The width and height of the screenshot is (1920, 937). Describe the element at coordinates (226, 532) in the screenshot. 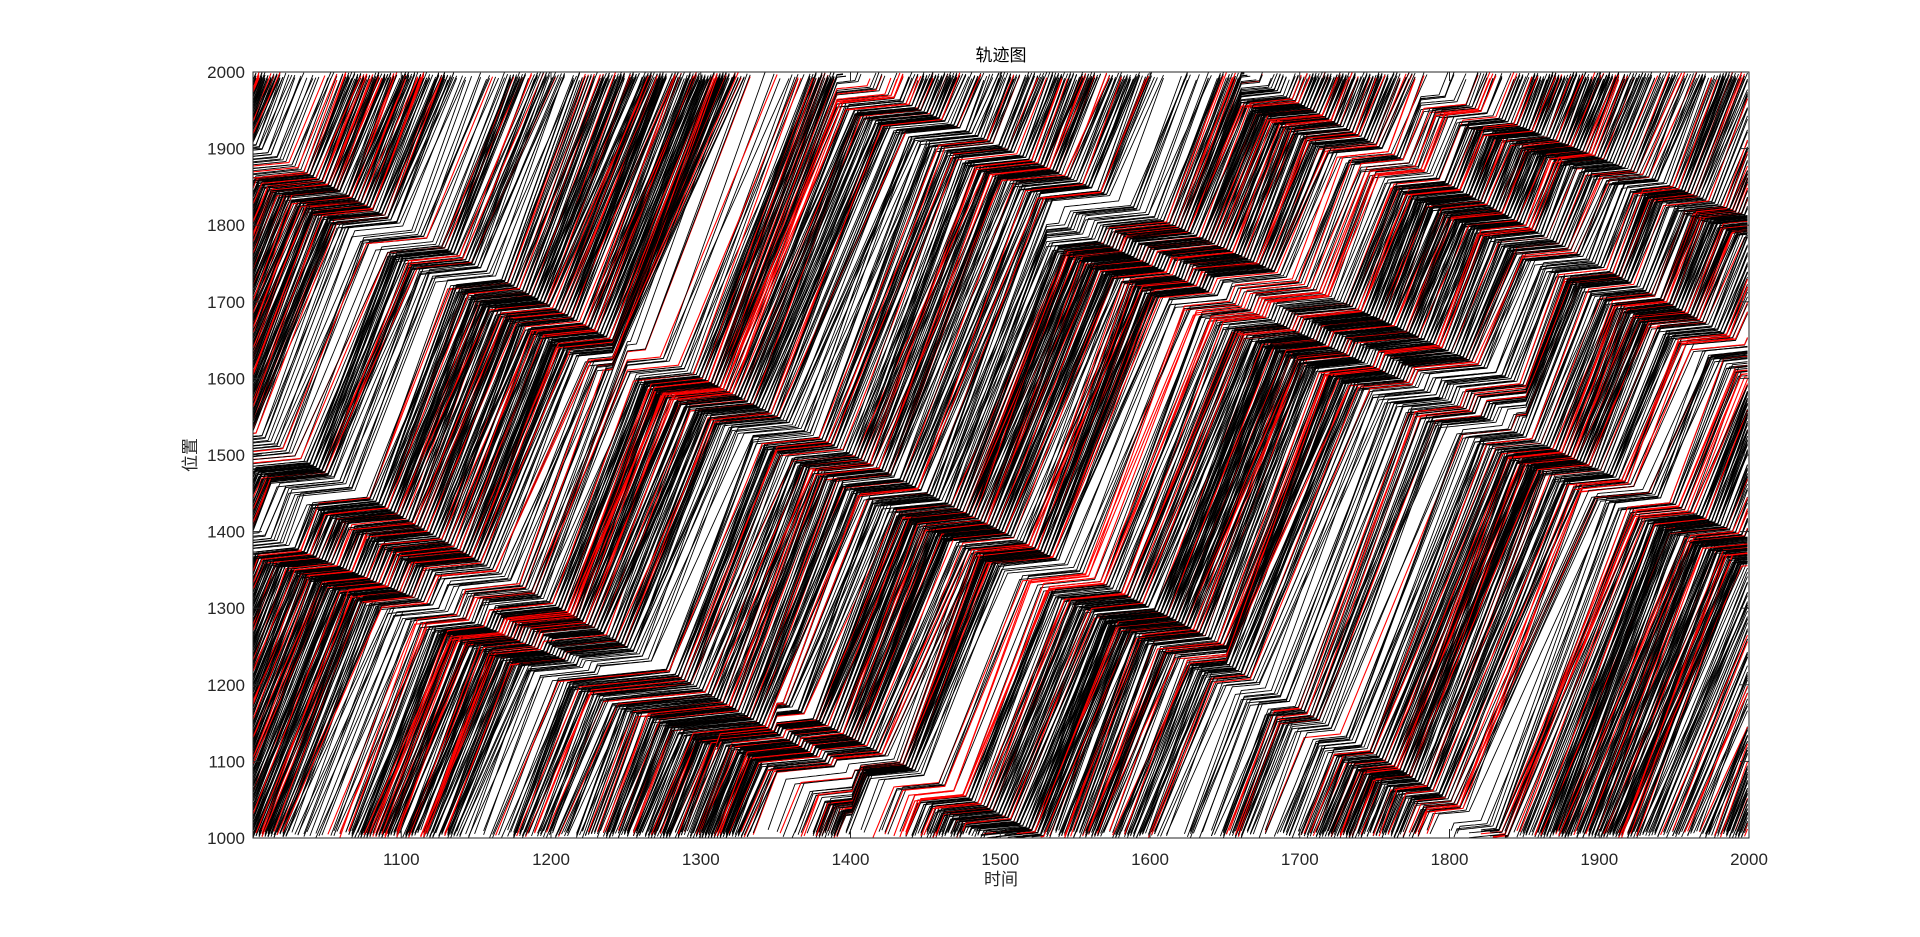

I see `y-tick-label: 1400` at that location.